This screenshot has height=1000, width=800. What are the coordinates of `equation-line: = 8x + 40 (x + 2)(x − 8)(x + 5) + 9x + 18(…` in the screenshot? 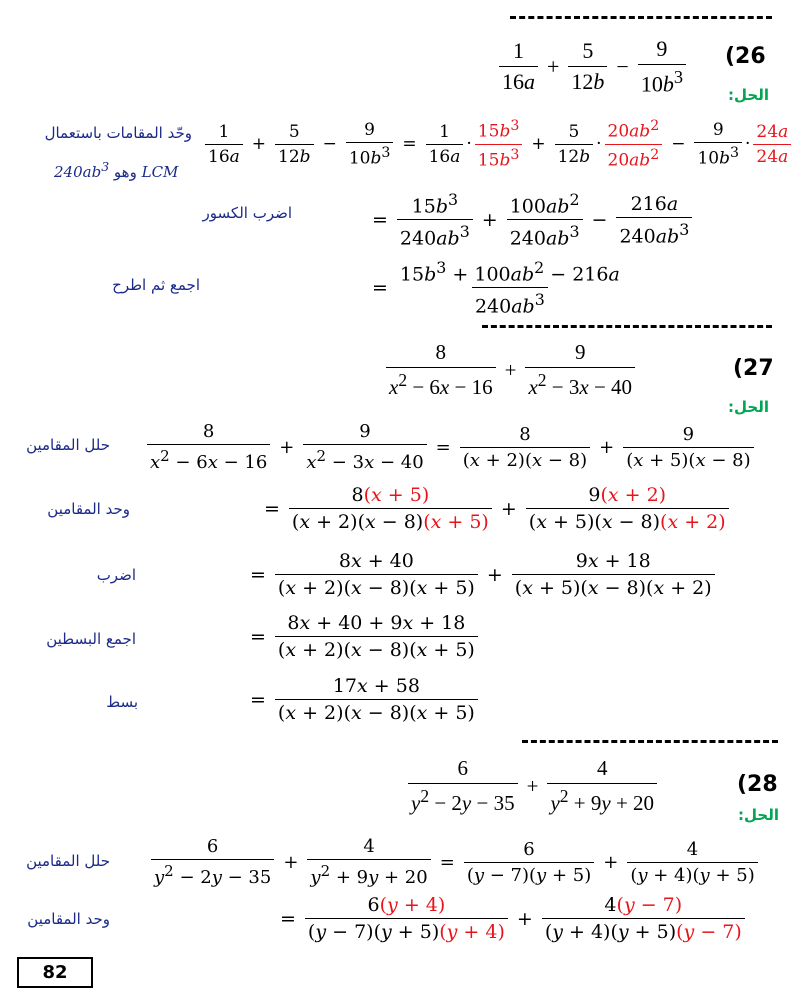 It's located at (481, 574).